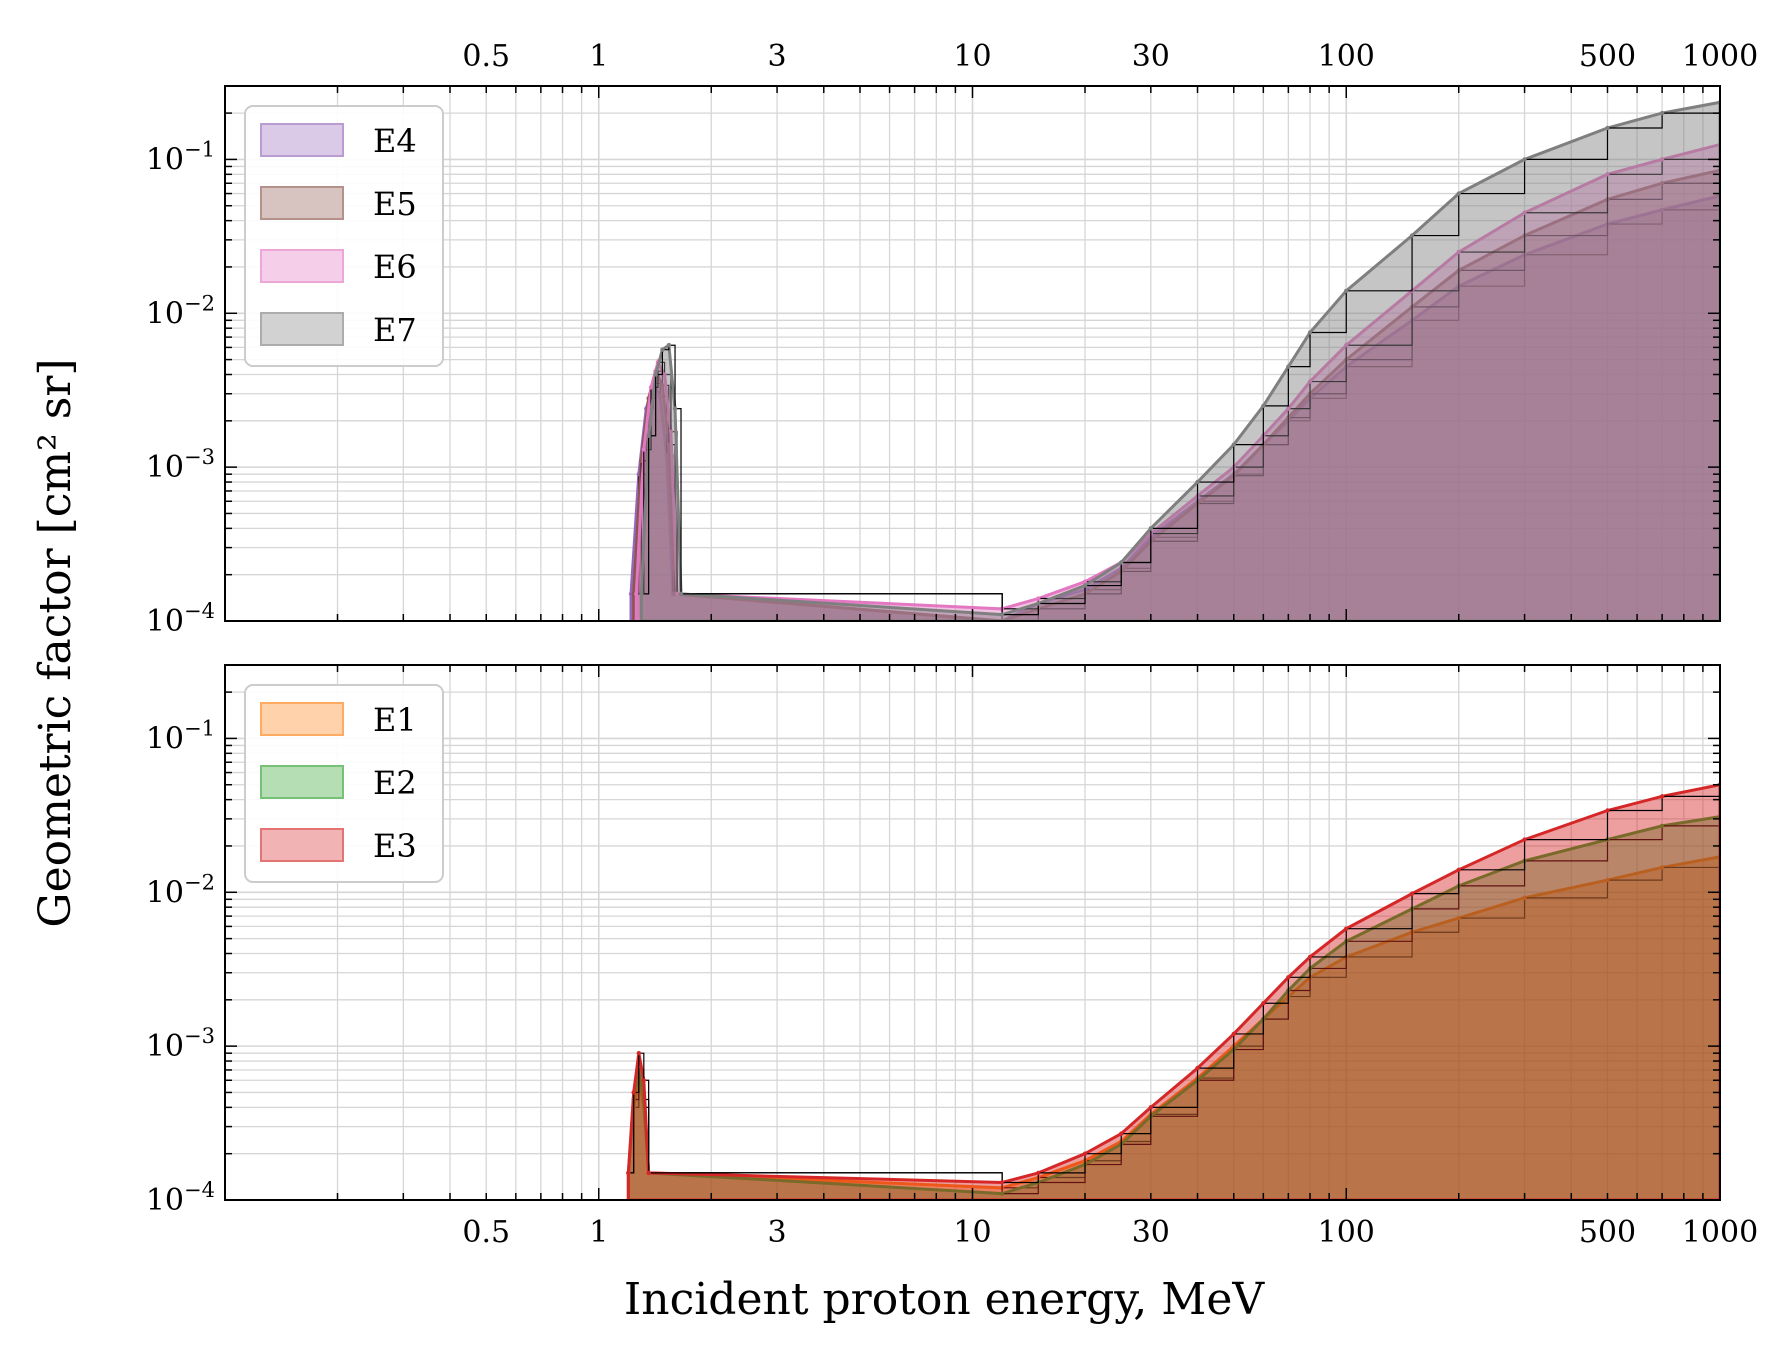 The height and width of the screenshot is (1354, 1783). What do you see at coordinates (338, 204) in the screenshot?
I see `legend-item-E5: E5` at bounding box center [338, 204].